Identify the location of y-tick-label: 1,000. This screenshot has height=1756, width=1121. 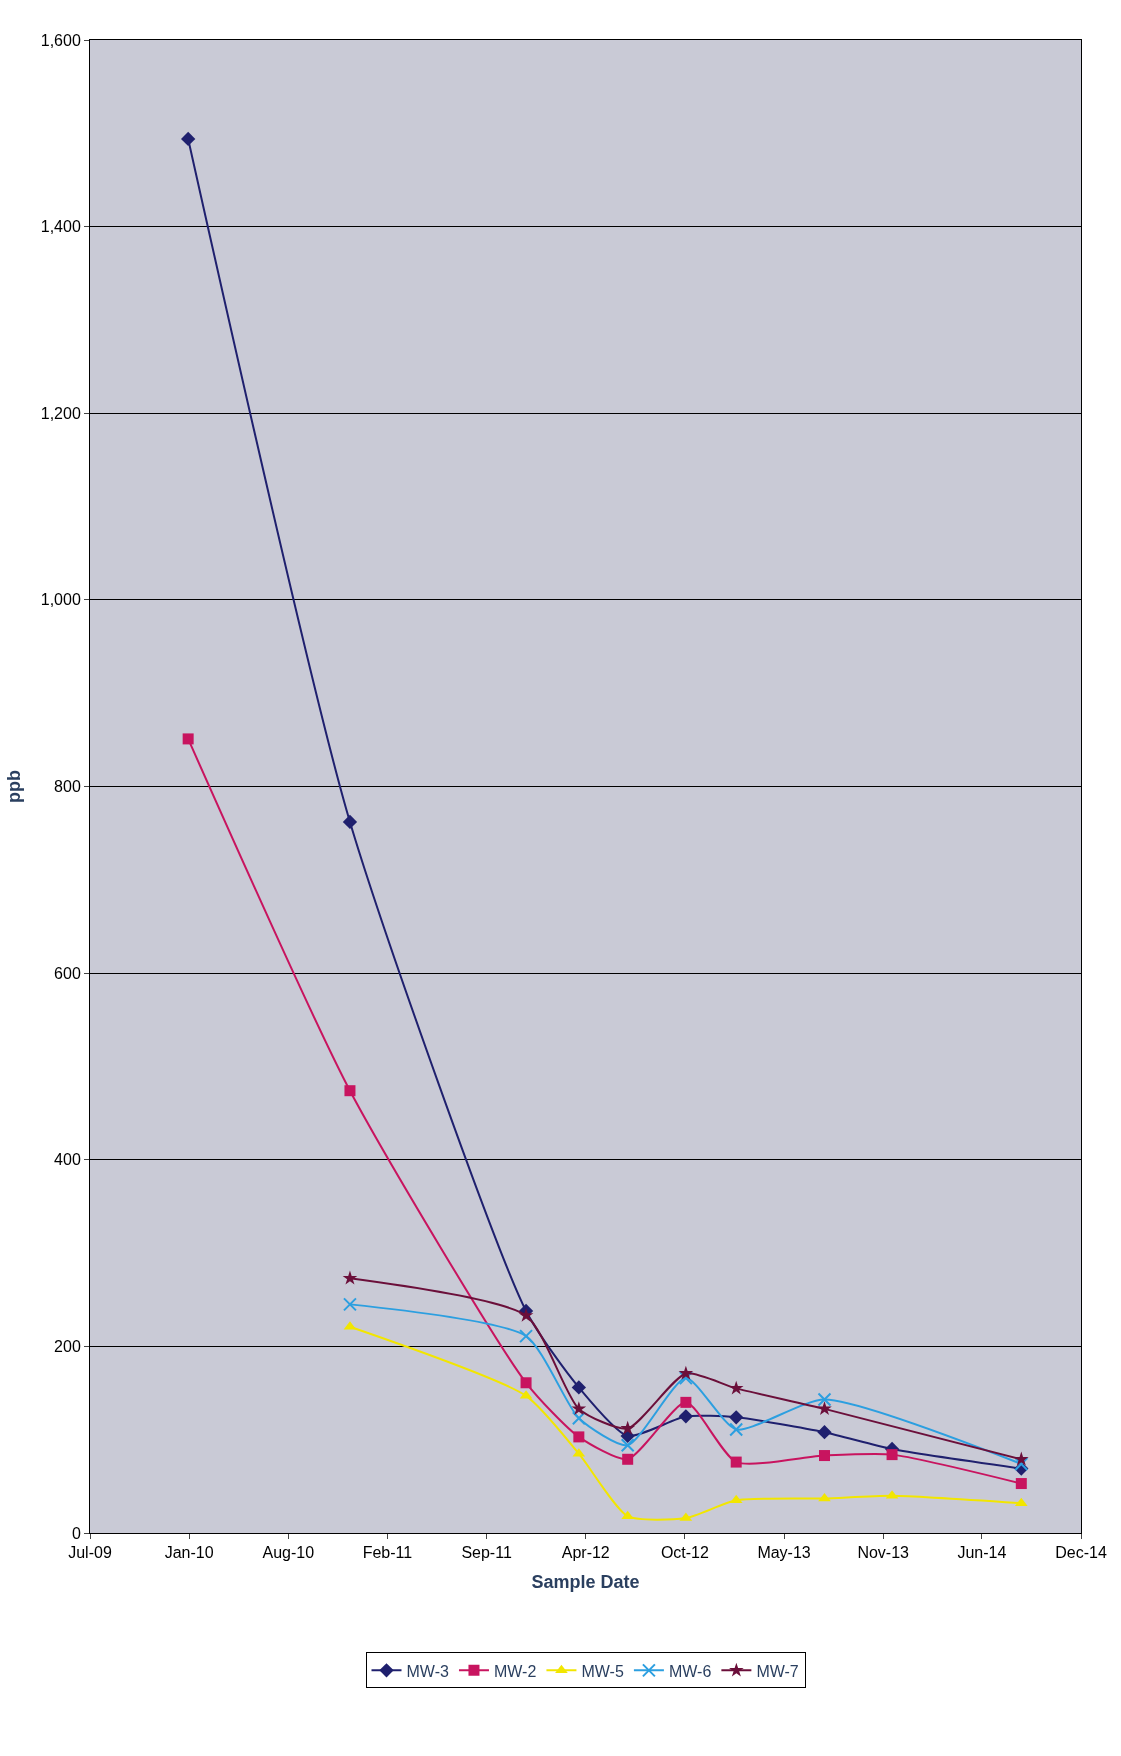
(60, 600).